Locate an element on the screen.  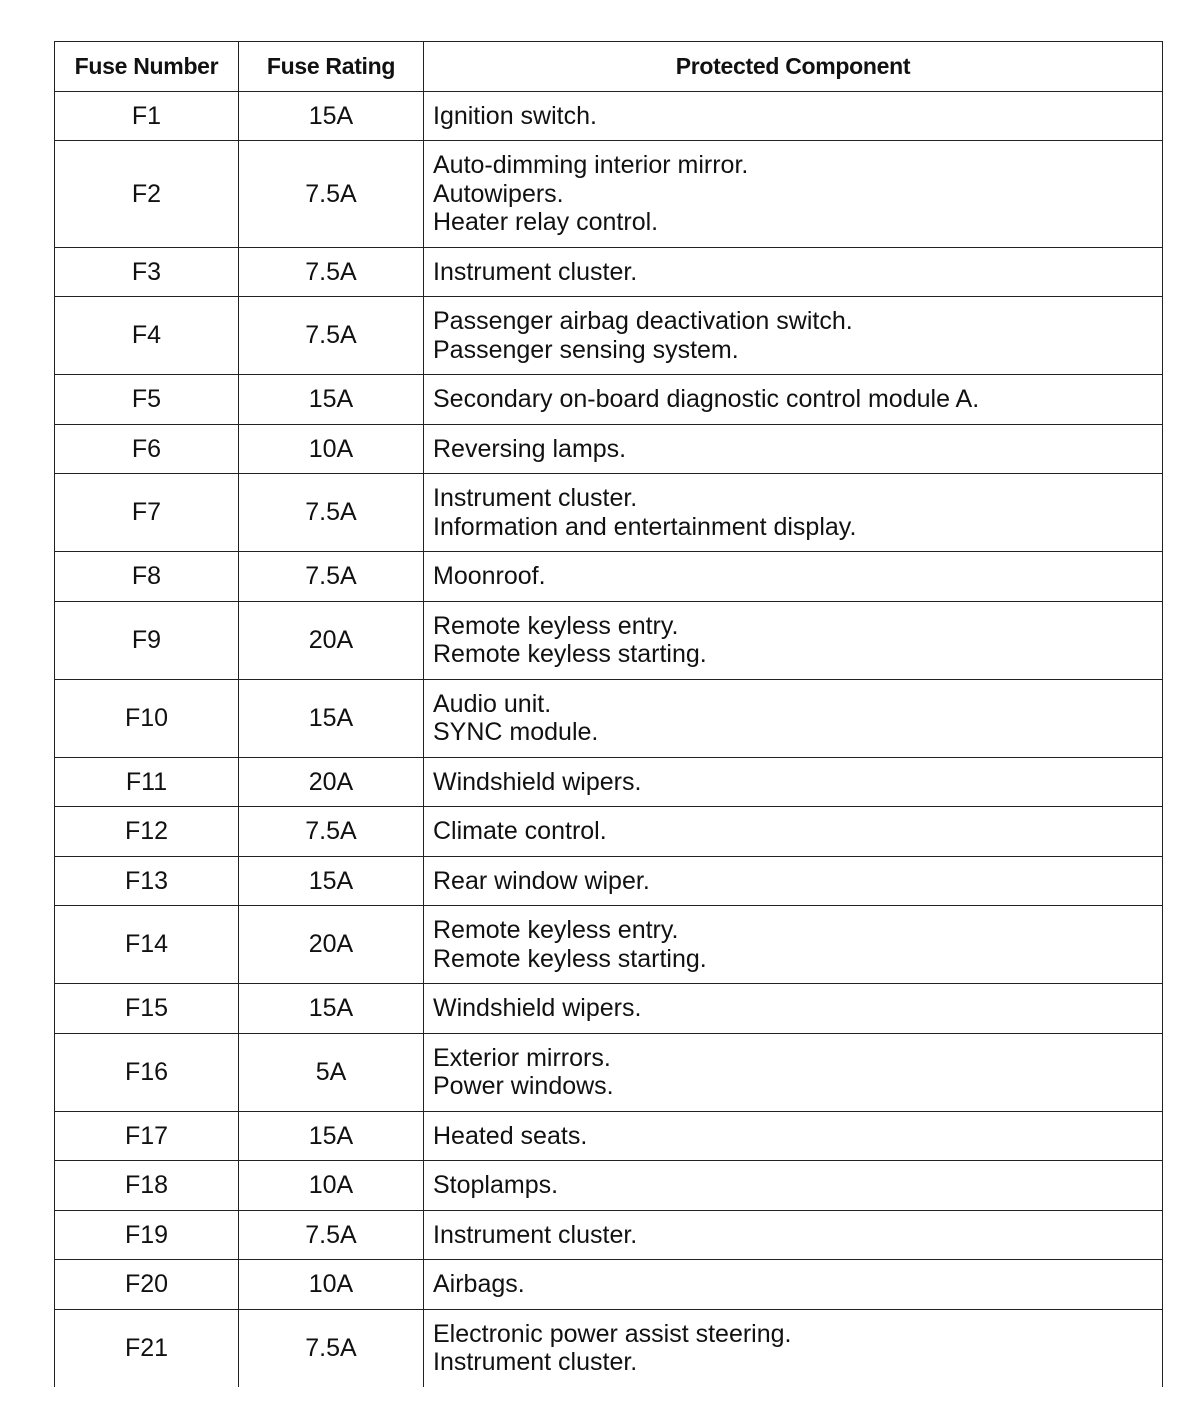
component-line: Ignition switch. is located at coordinates (515, 115).